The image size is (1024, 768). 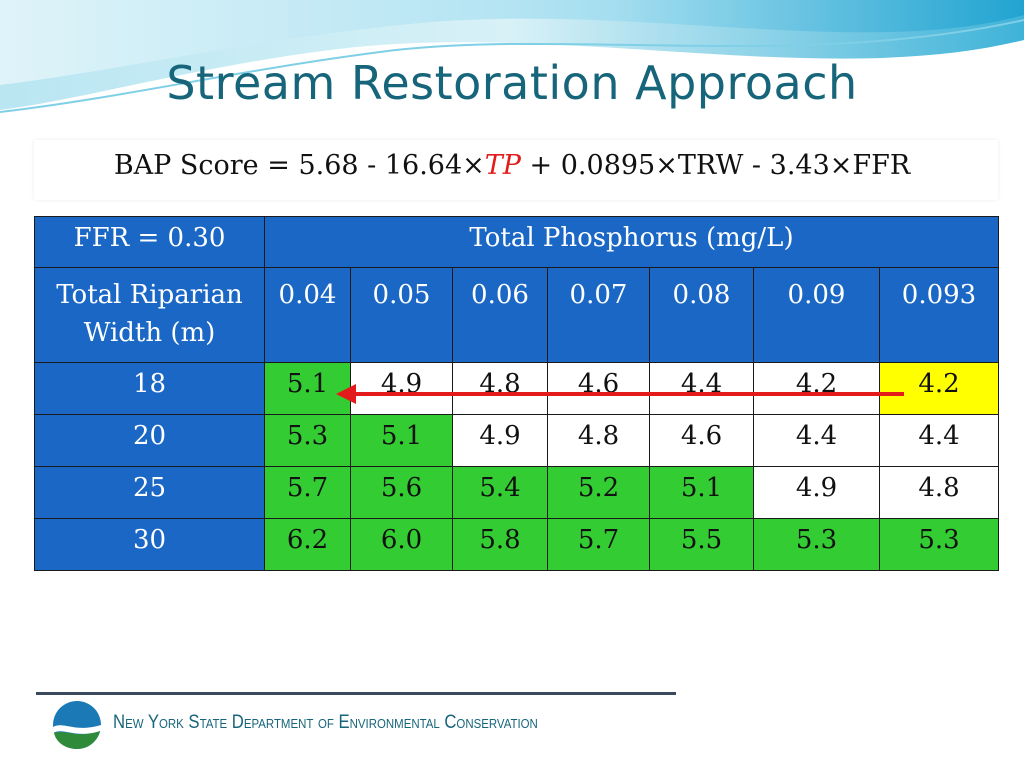 I want to click on formula-box, so click(x=516, y=170).